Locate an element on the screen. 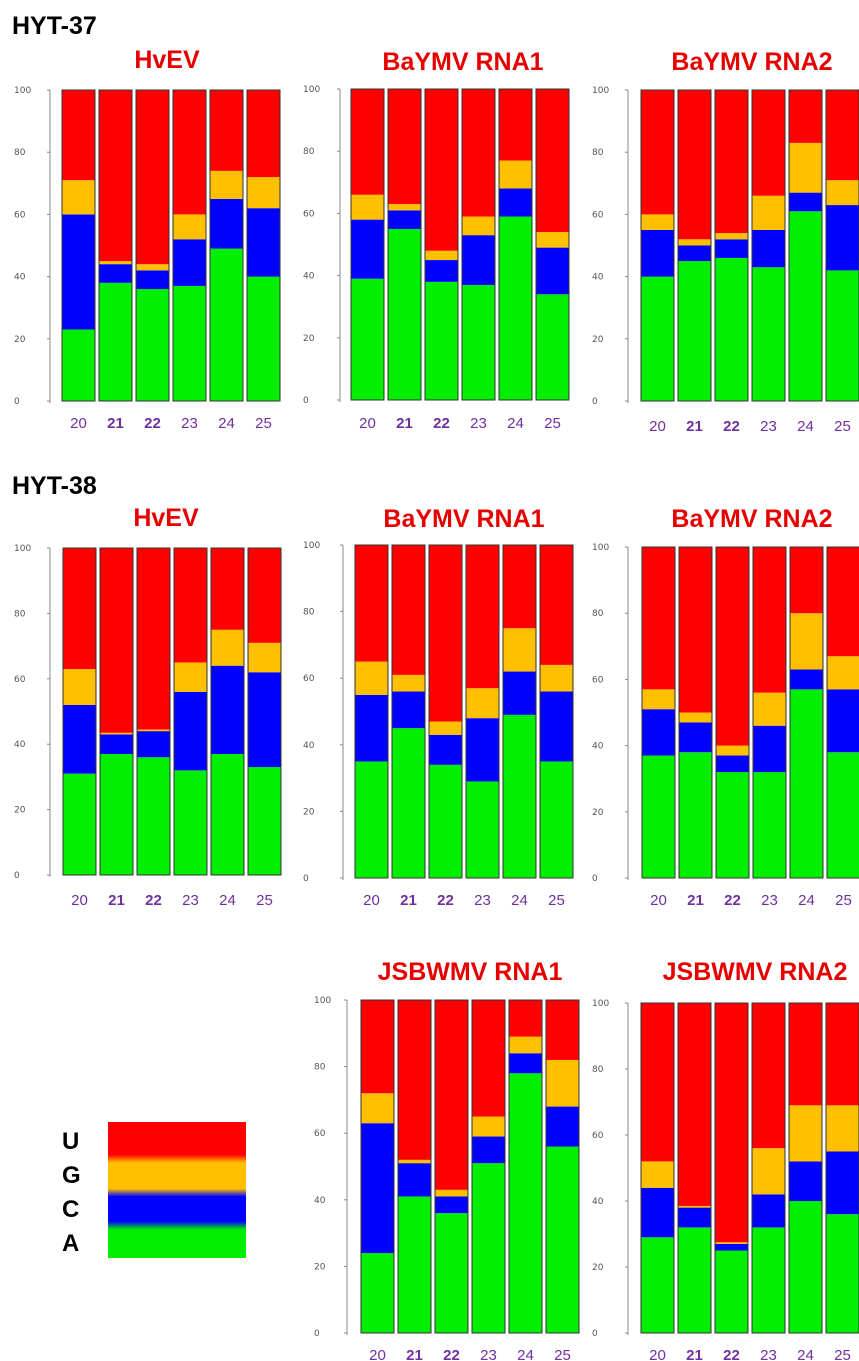 The height and width of the screenshot is (1361, 859). x-tick-label: 20 is located at coordinates (657, 426).